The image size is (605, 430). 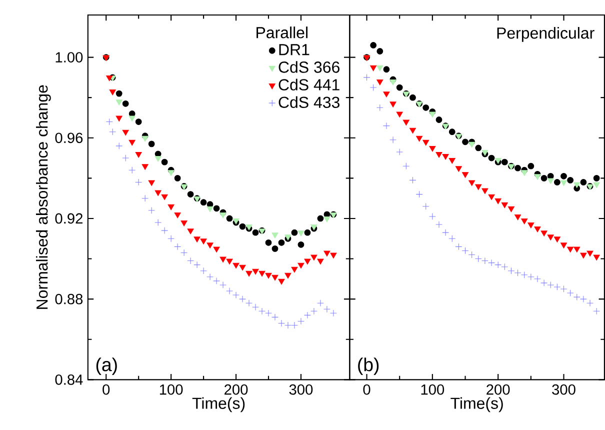 I want to click on annotation: (a), so click(x=106, y=367).